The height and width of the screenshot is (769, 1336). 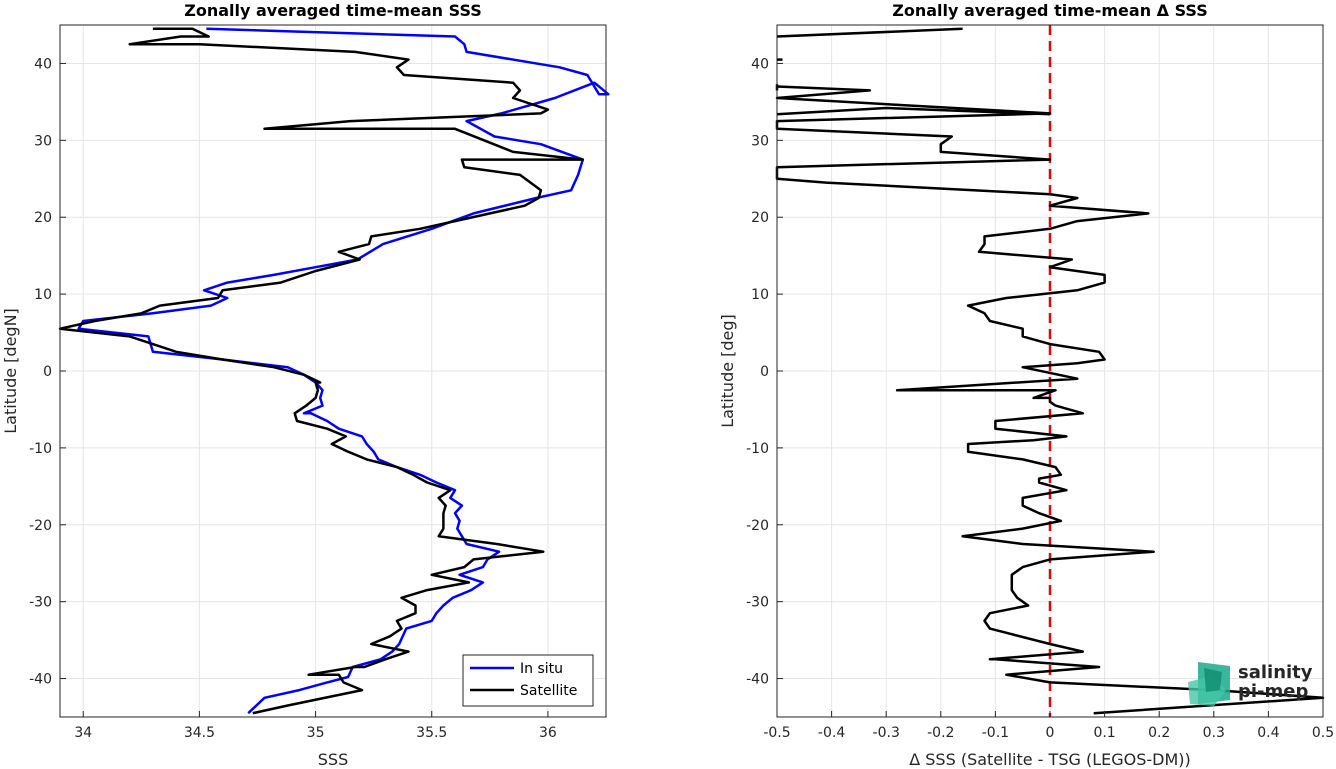 What do you see at coordinates (548, 691) in the screenshot?
I see `legend-satellite-label: Satellite` at bounding box center [548, 691].